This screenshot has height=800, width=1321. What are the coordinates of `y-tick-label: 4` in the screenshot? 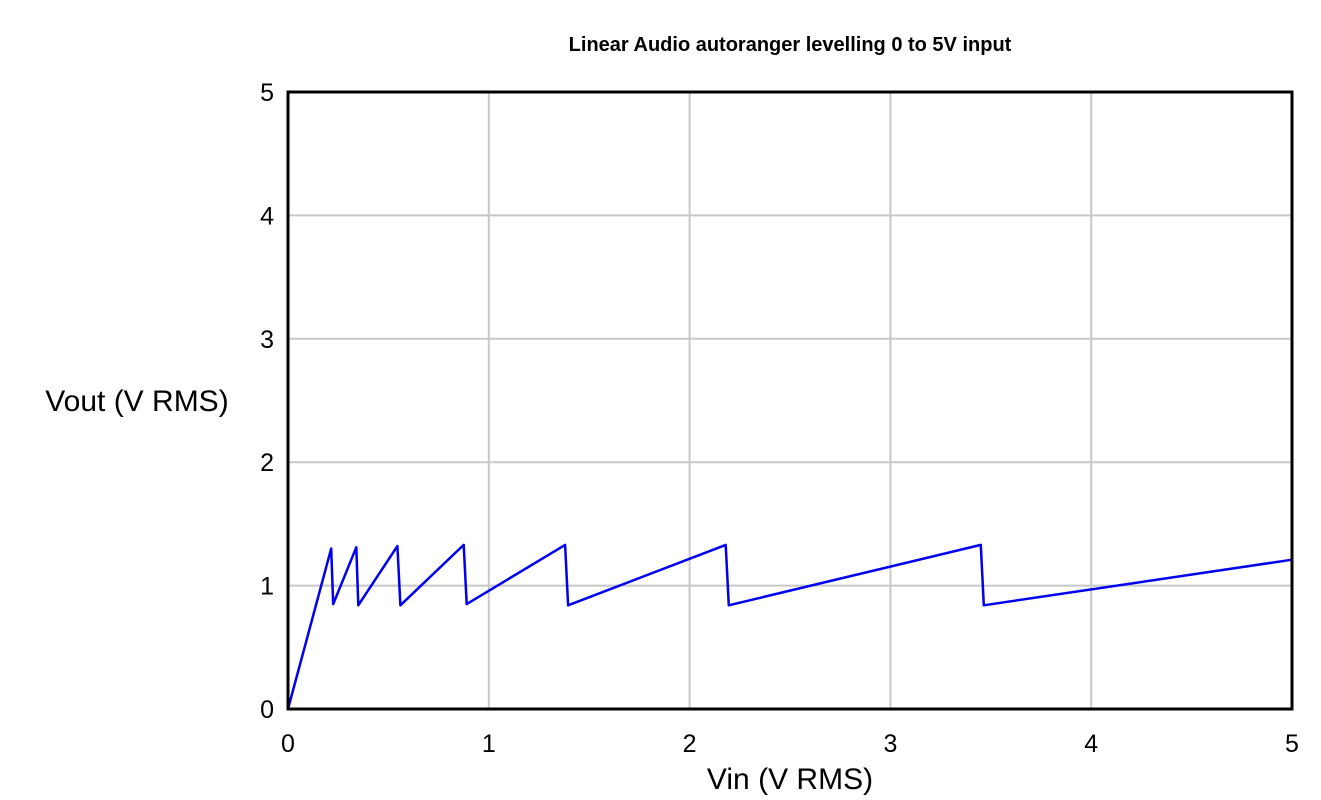 It's located at (267, 216).